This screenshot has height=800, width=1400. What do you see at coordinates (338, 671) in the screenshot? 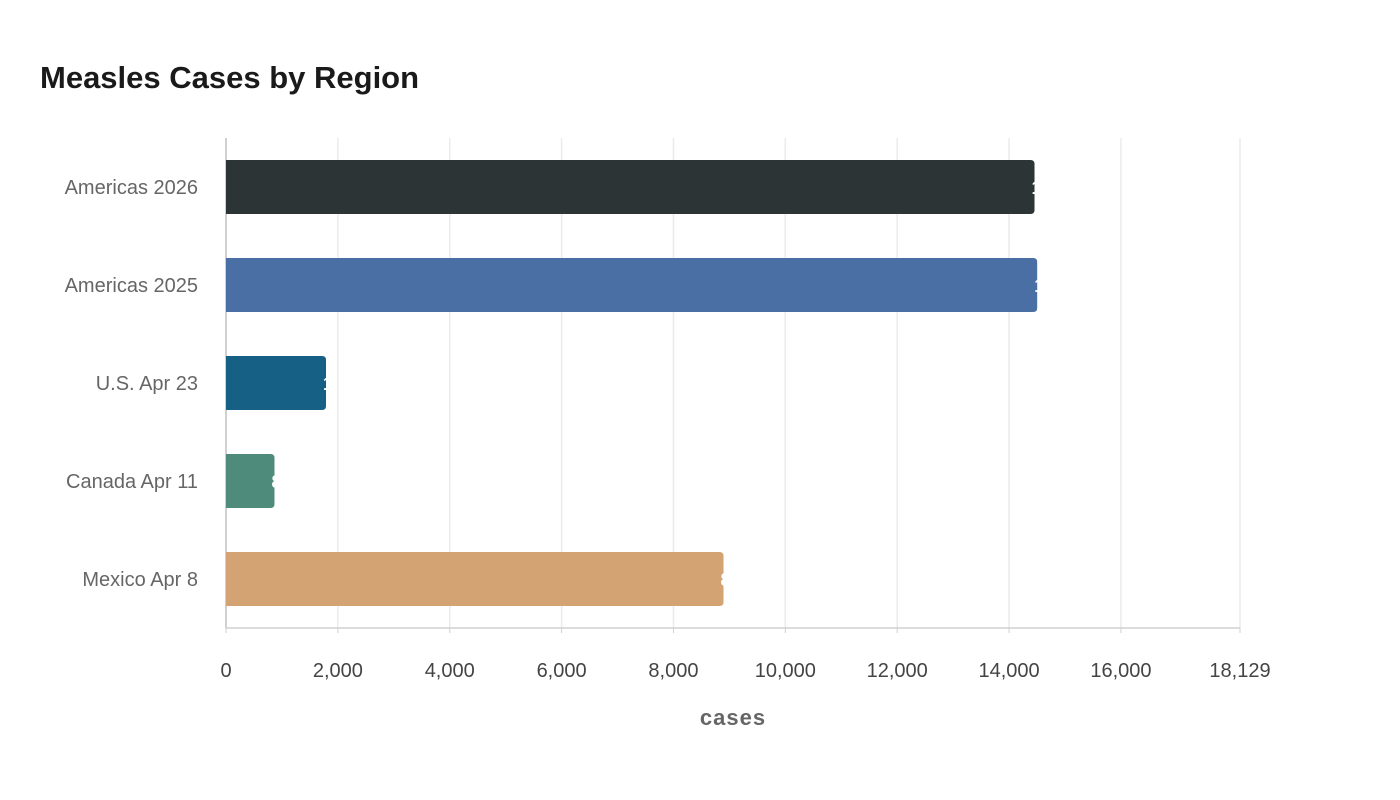
I see `x-tick-label: 2,000` at bounding box center [338, 671].